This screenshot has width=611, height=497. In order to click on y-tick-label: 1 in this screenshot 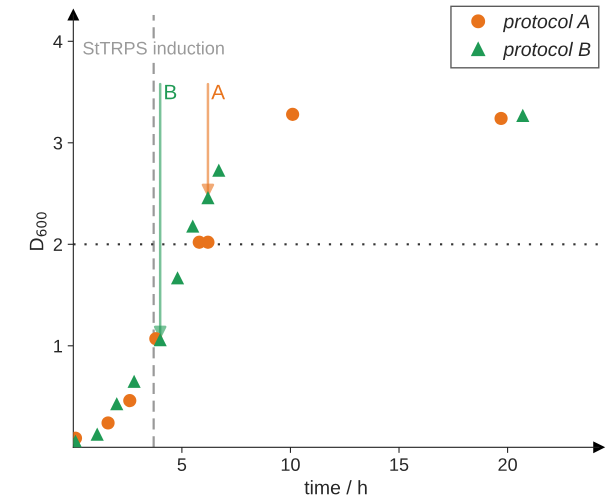, I will do `click(58, 346)`.